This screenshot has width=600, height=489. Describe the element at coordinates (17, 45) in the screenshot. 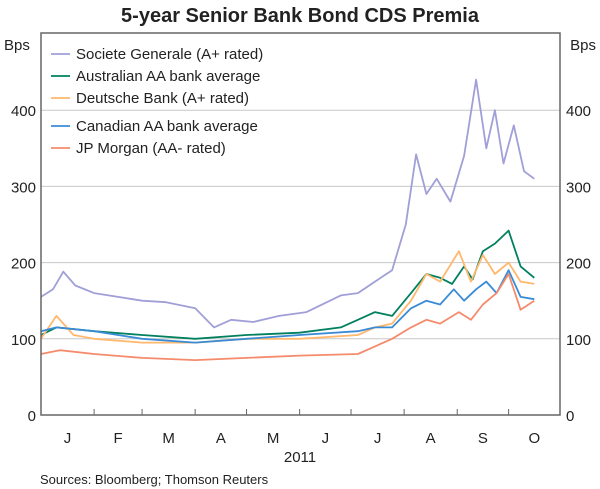

I see `y-axis-label-left: Bps` at that location.